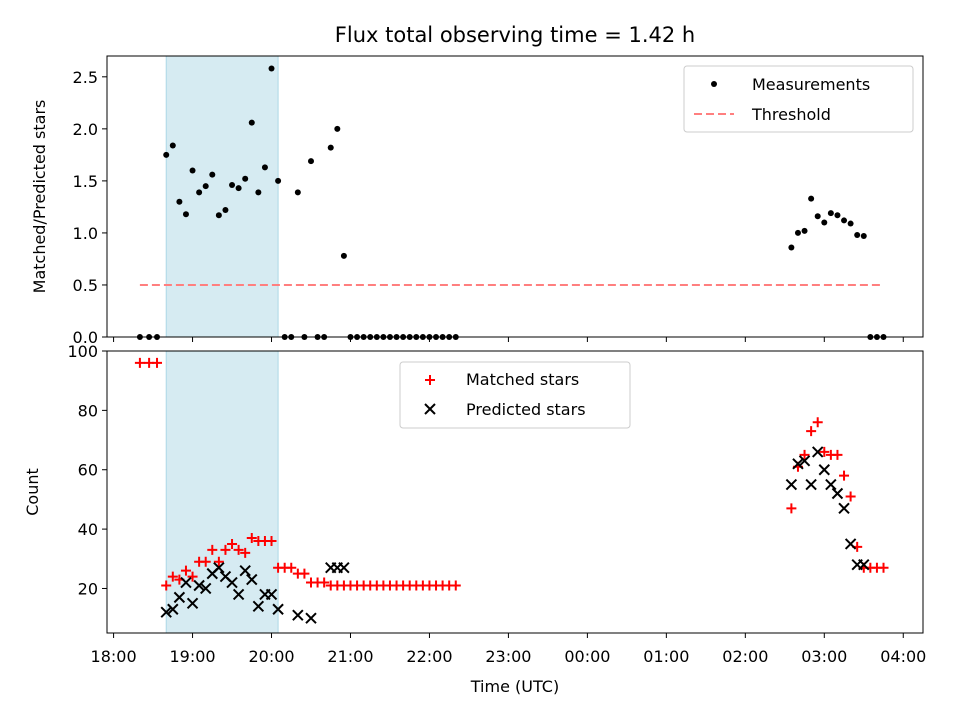 This screenshot has width=960, height=720. Describe the element at coordinates (85, 77) in the screenshot. I see `y-tick-label: 2.5` at that location.